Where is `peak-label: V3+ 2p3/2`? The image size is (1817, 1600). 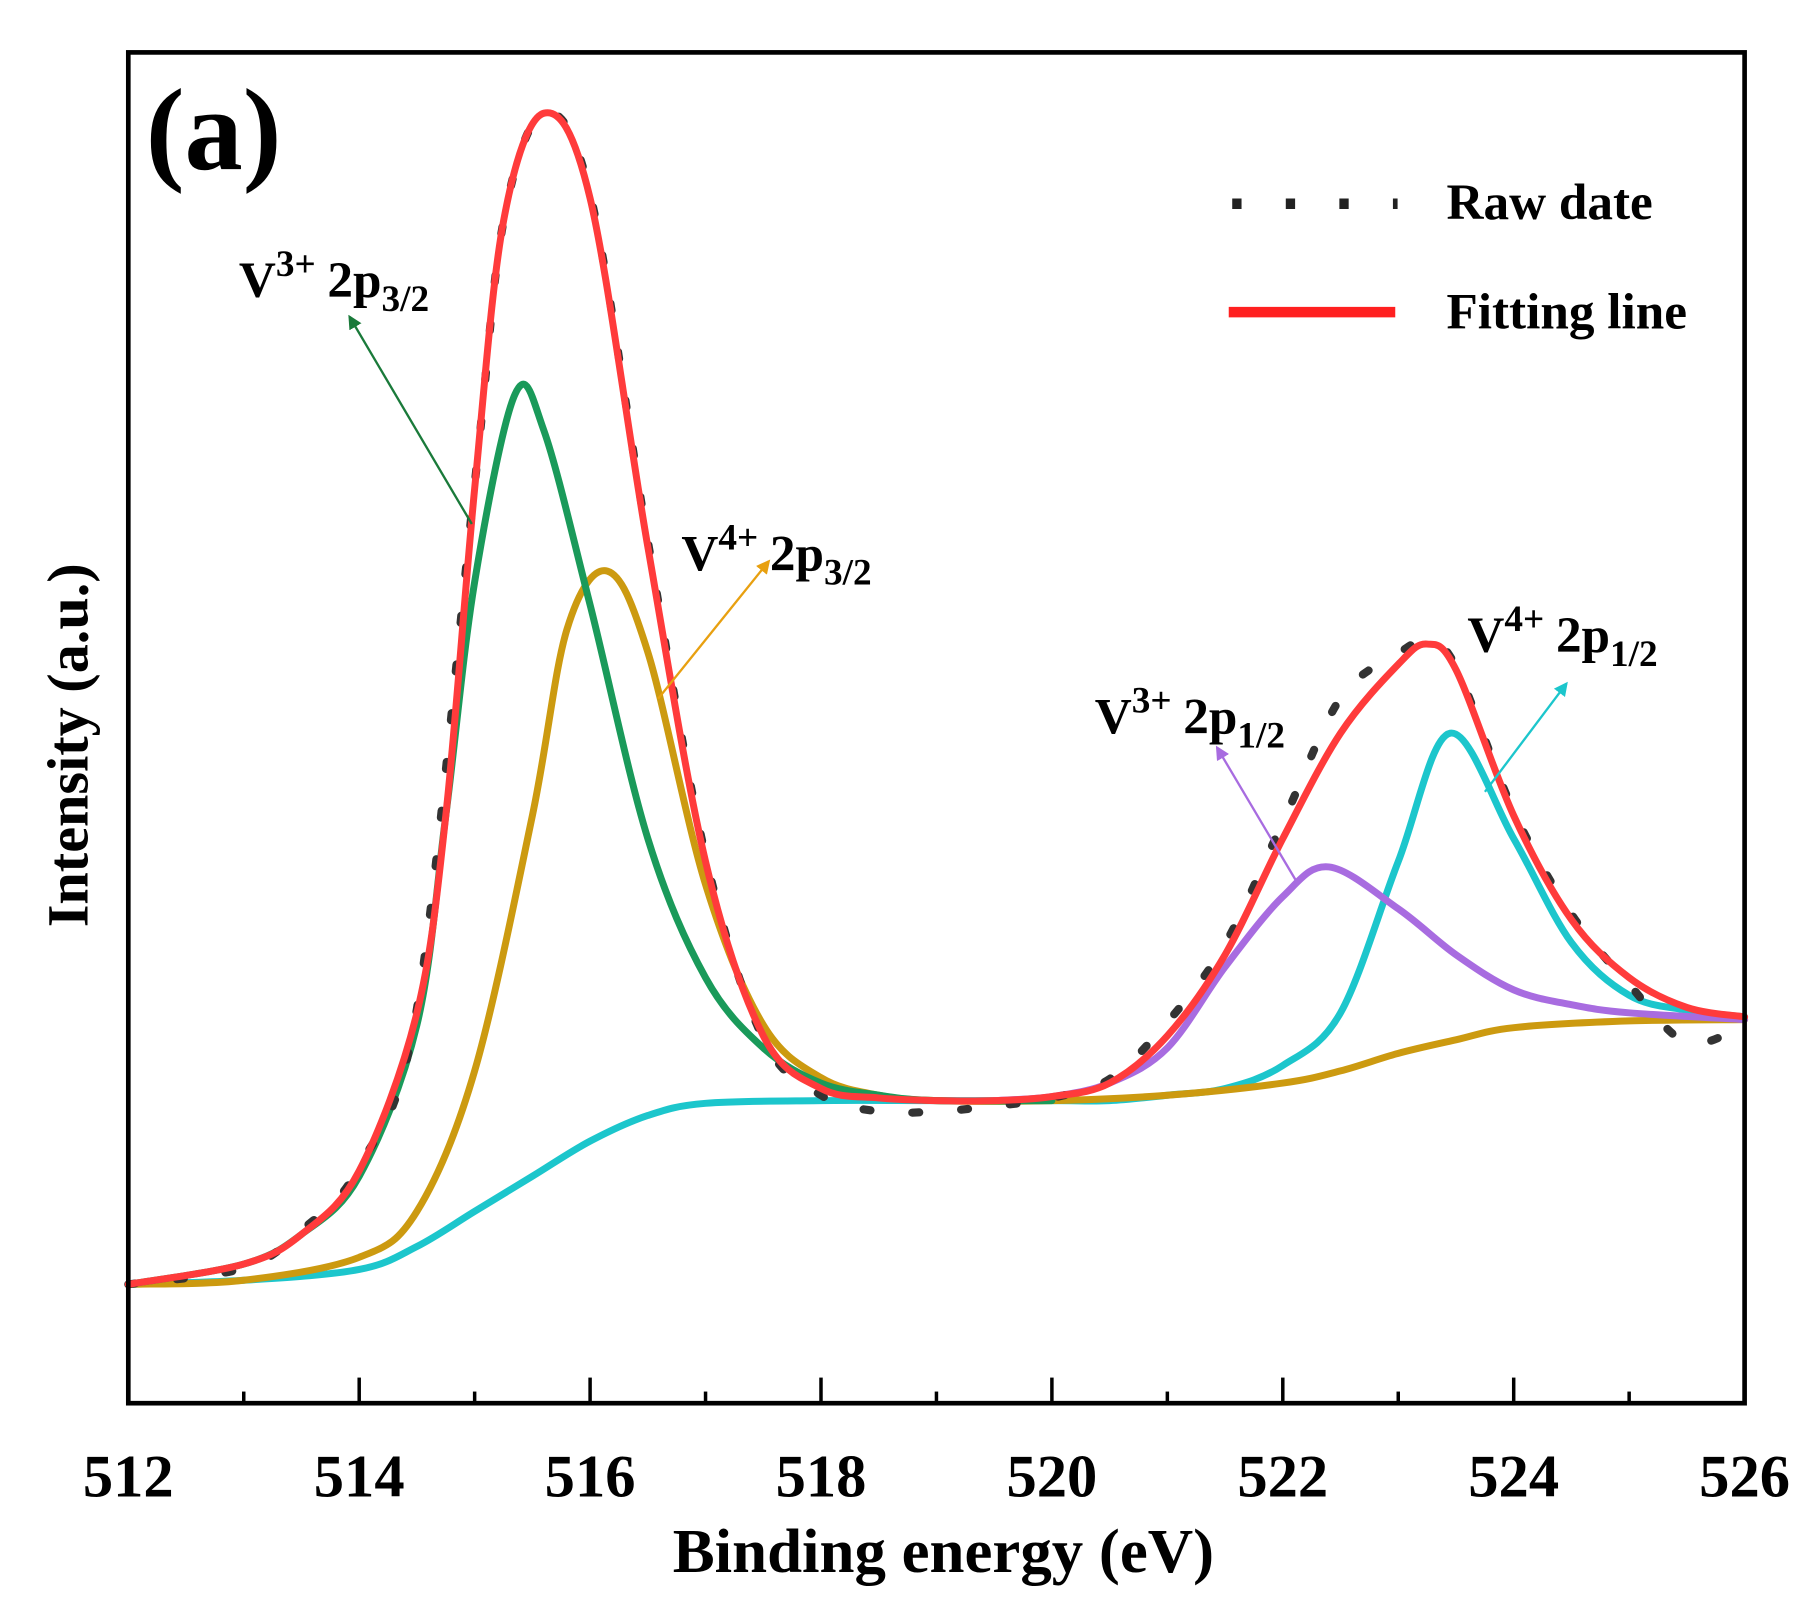
peak-label: V3+ 2p3/2 is located at coordinates (334, 282).